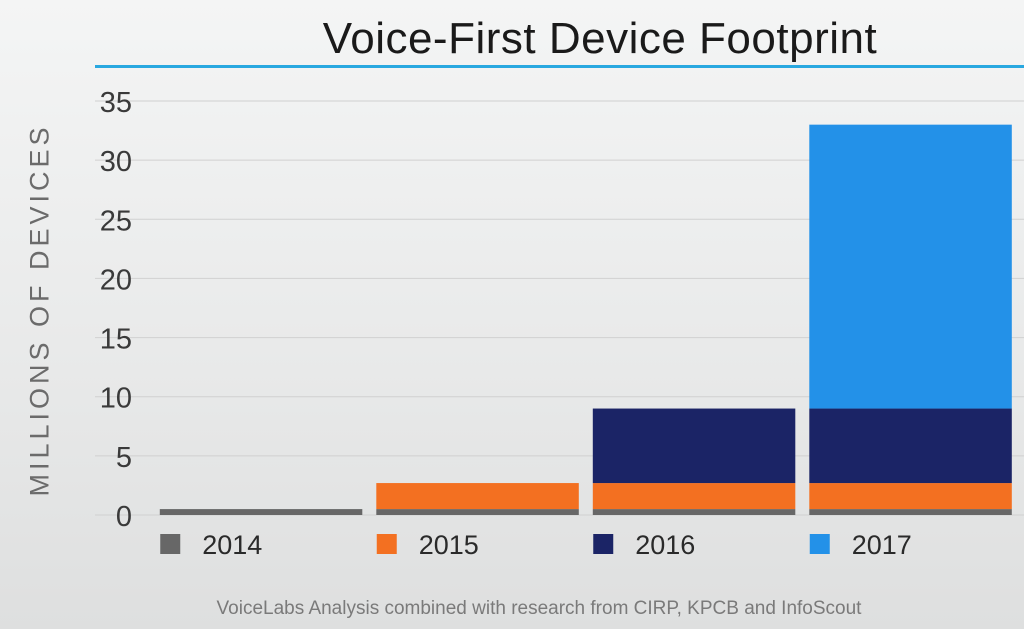  I want to click on bar-segment-2015-2016, so click(694, 496).